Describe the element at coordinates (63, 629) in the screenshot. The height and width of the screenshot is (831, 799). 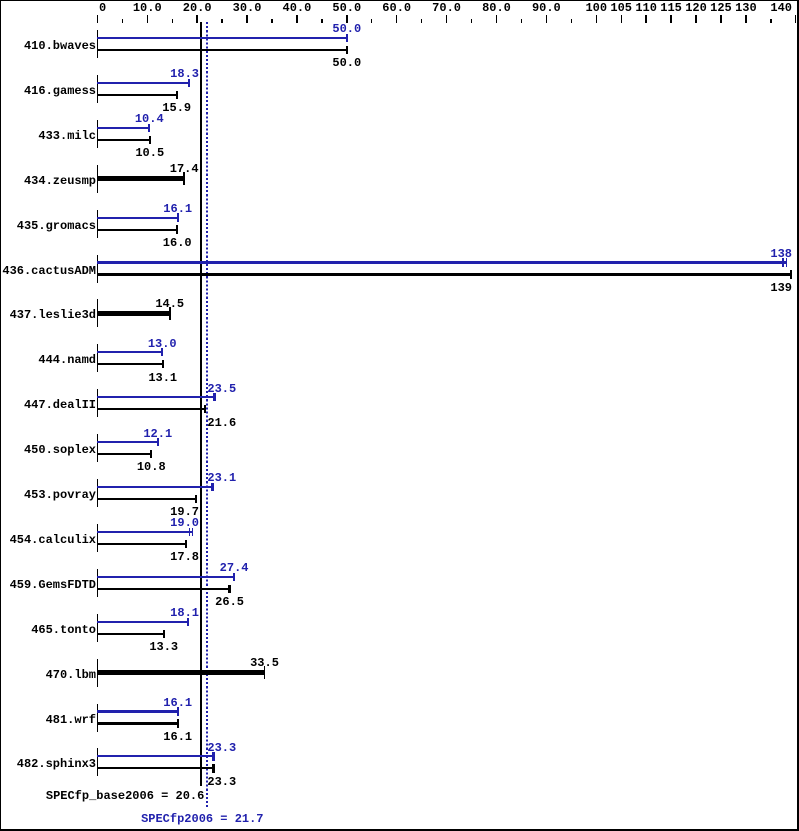
I see `benchmark-label: 465.tonto` at that location.